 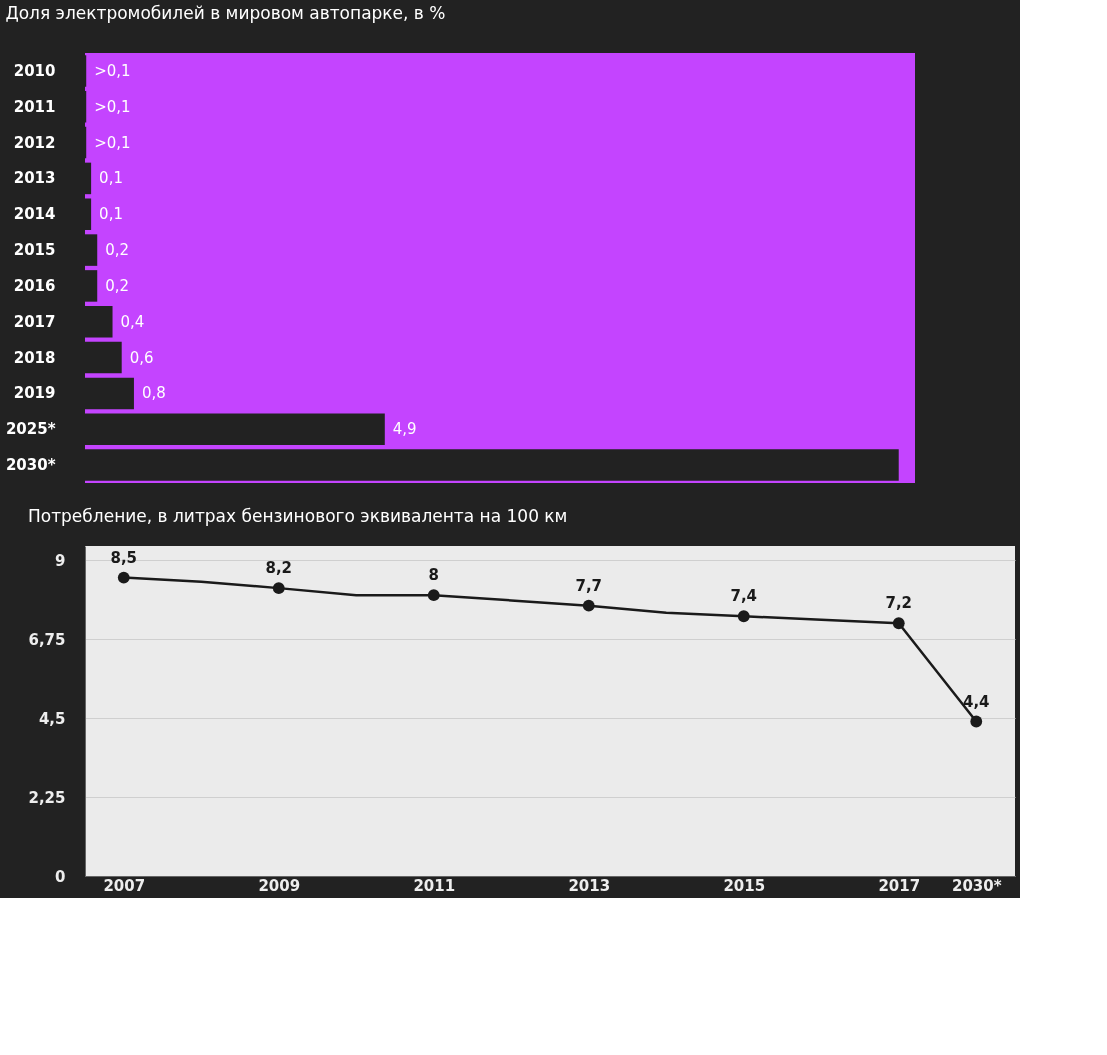 I want to click on y-tick-label: 2019, so click(x=34, y=393).